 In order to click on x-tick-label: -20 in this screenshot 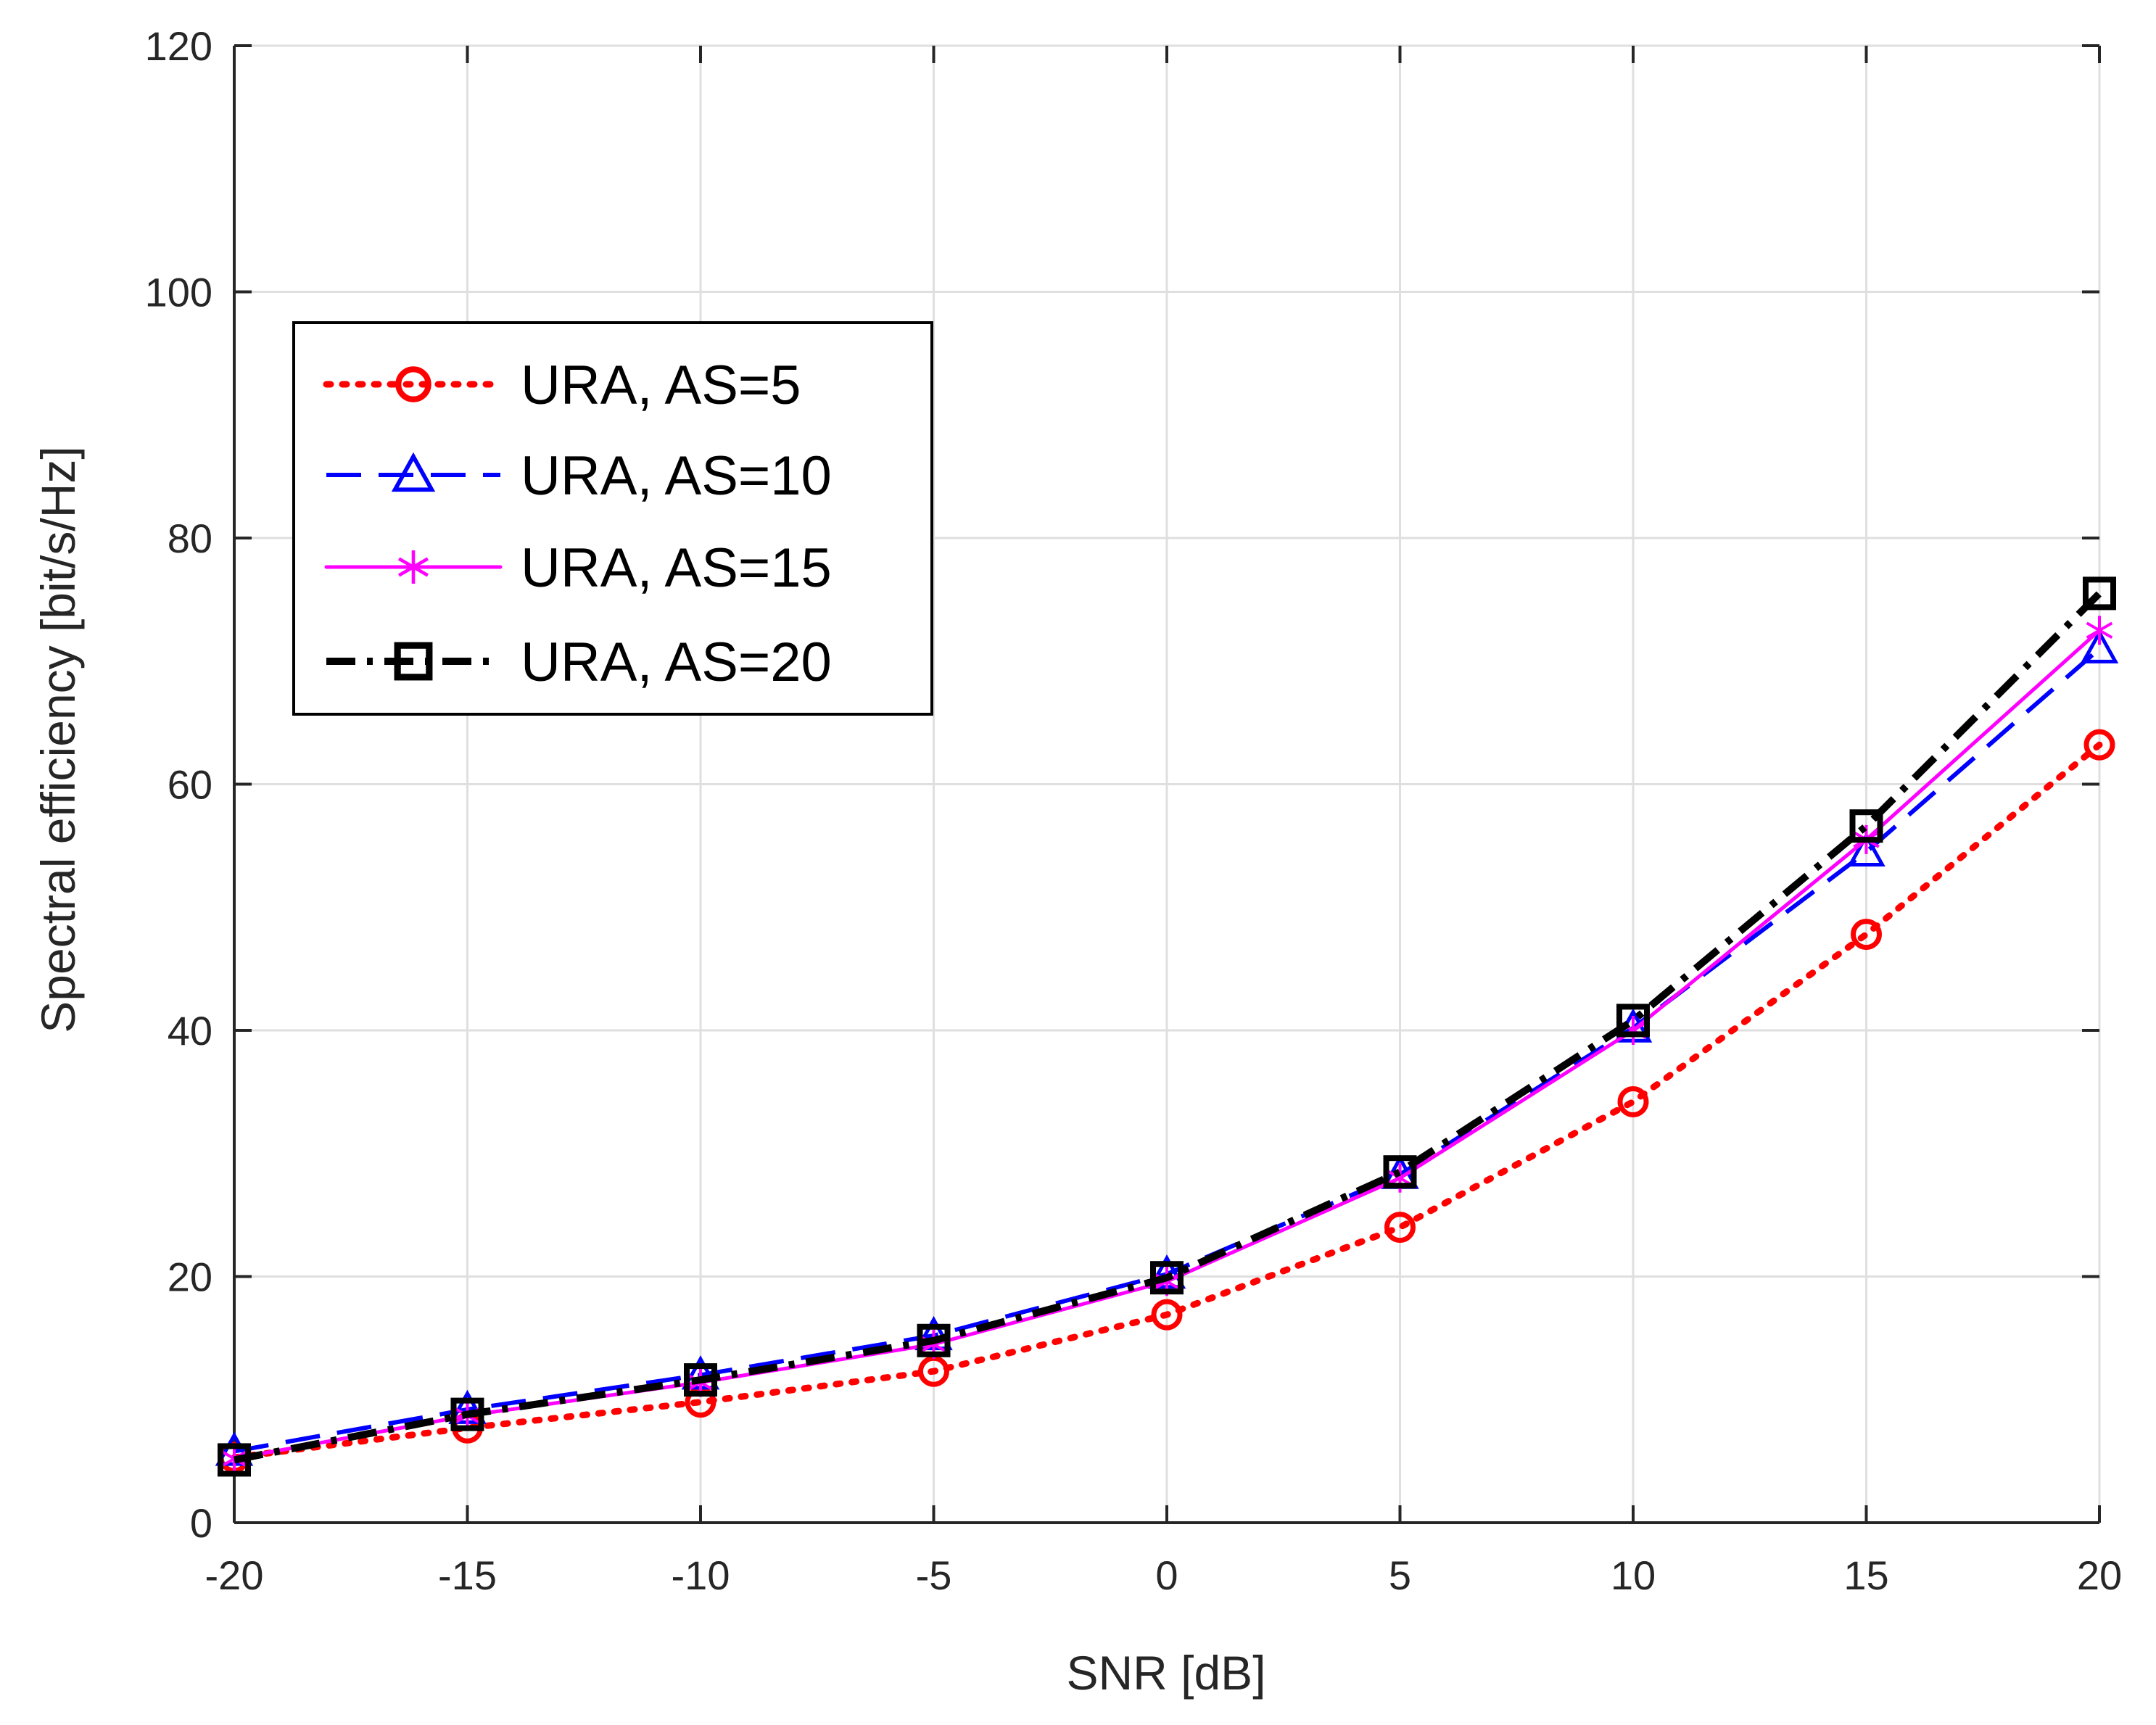, I will do `click(234, 1575)`.